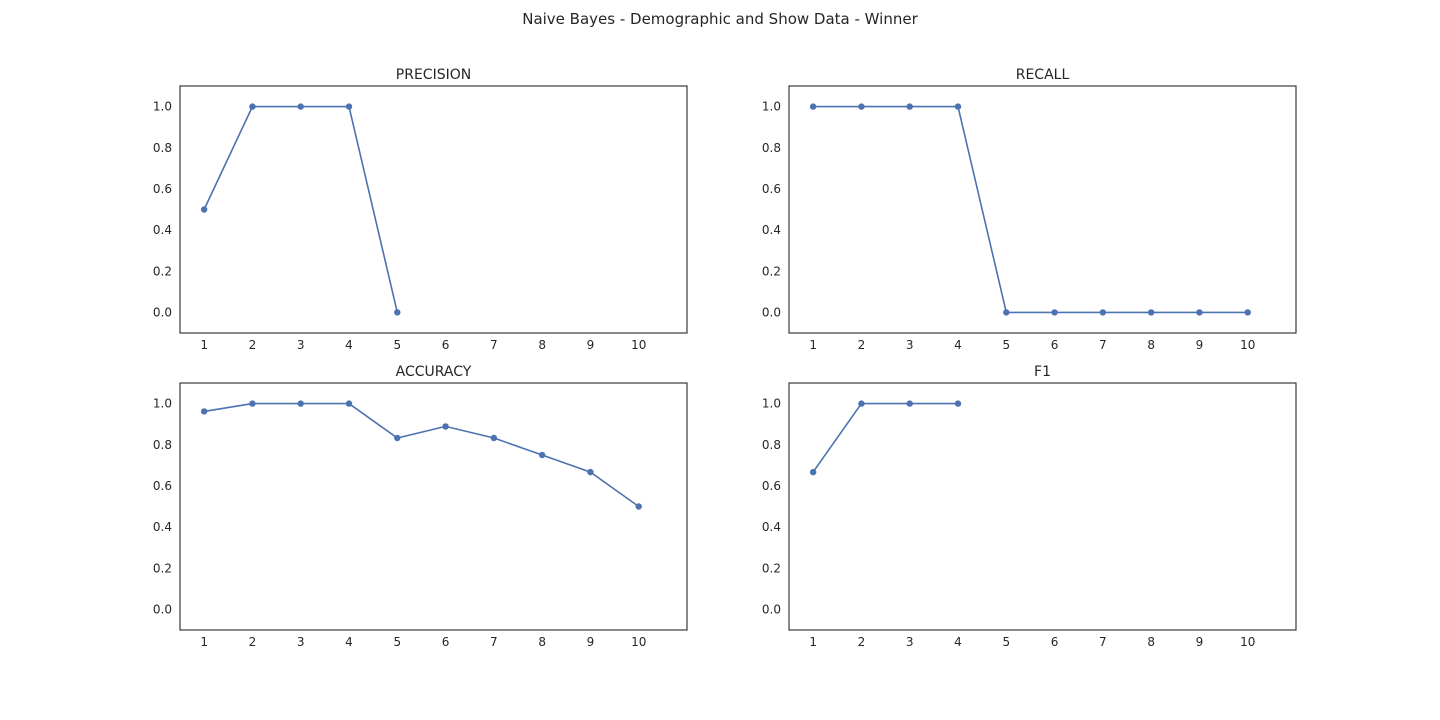 The width and height of the screenshot is (1440, 720). I want to click on accuracy-x-tick-label: 3, so click(301, 642).